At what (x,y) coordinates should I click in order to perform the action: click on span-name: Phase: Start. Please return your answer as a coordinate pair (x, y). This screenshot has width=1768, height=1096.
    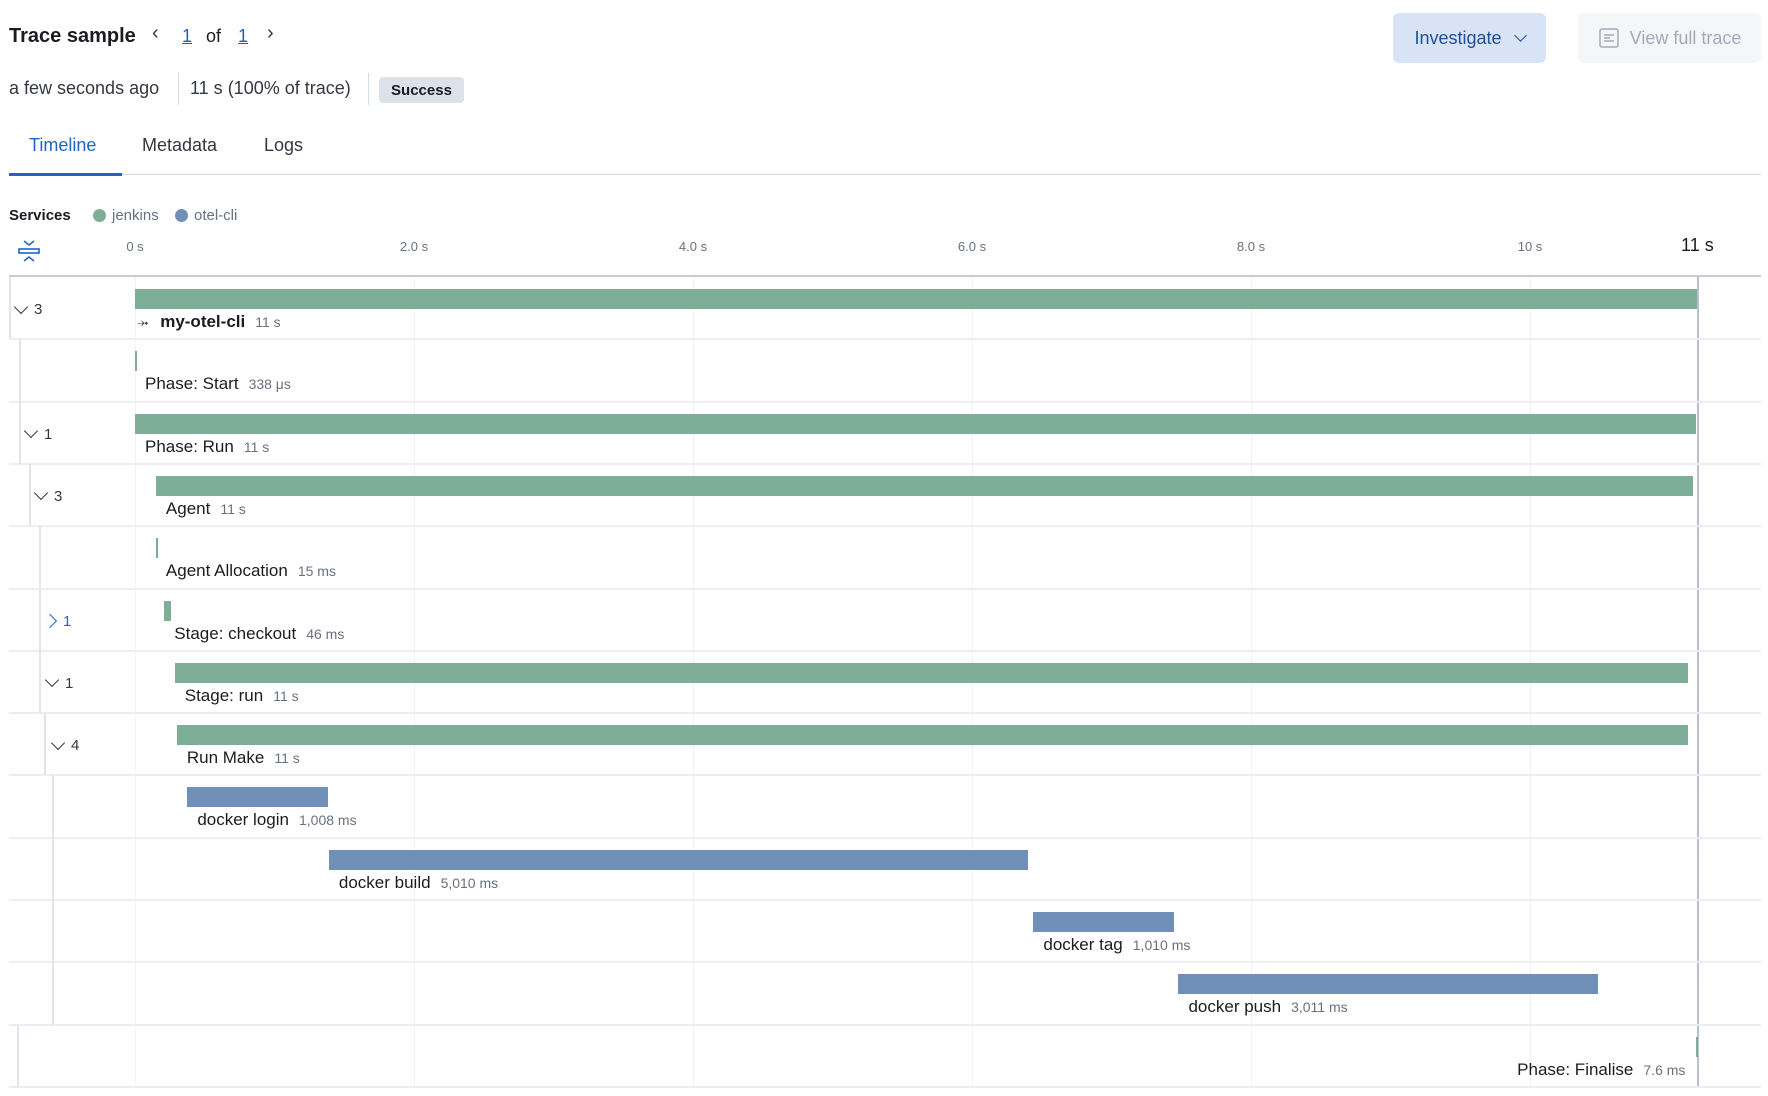
    Looking at the image, I should click on (192, 384).